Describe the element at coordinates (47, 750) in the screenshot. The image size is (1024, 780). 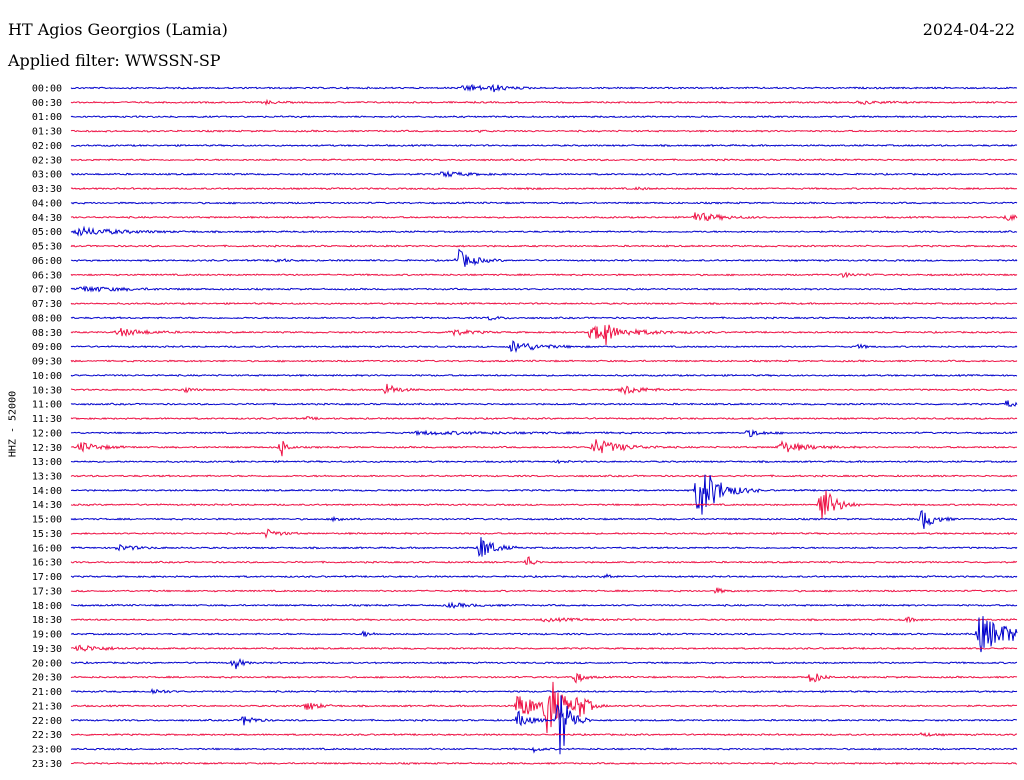
I see `row-time-label: 23:00` at that location.